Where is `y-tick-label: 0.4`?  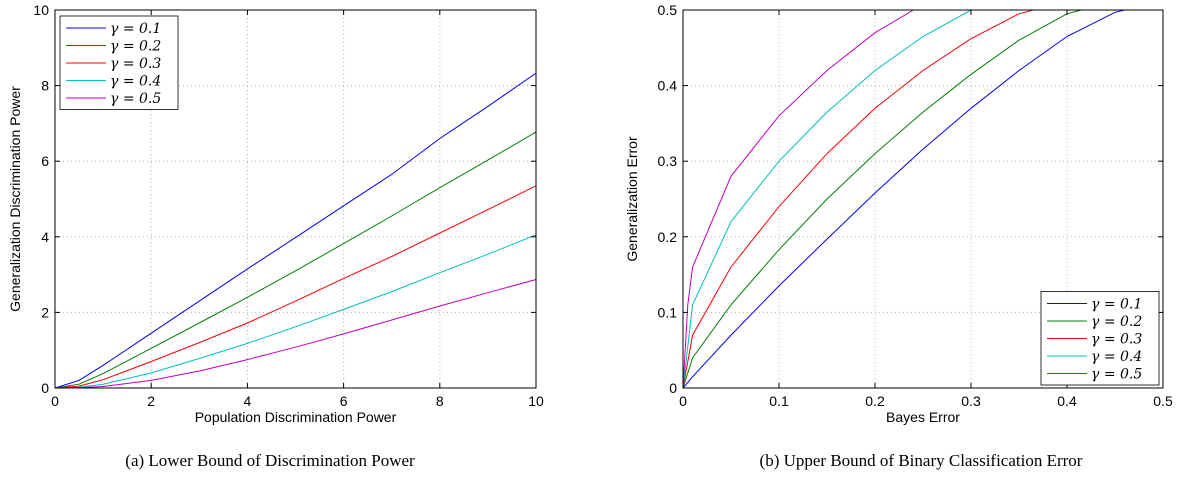 y-tick-label: 0.4 is located at coordinates (668, 86).